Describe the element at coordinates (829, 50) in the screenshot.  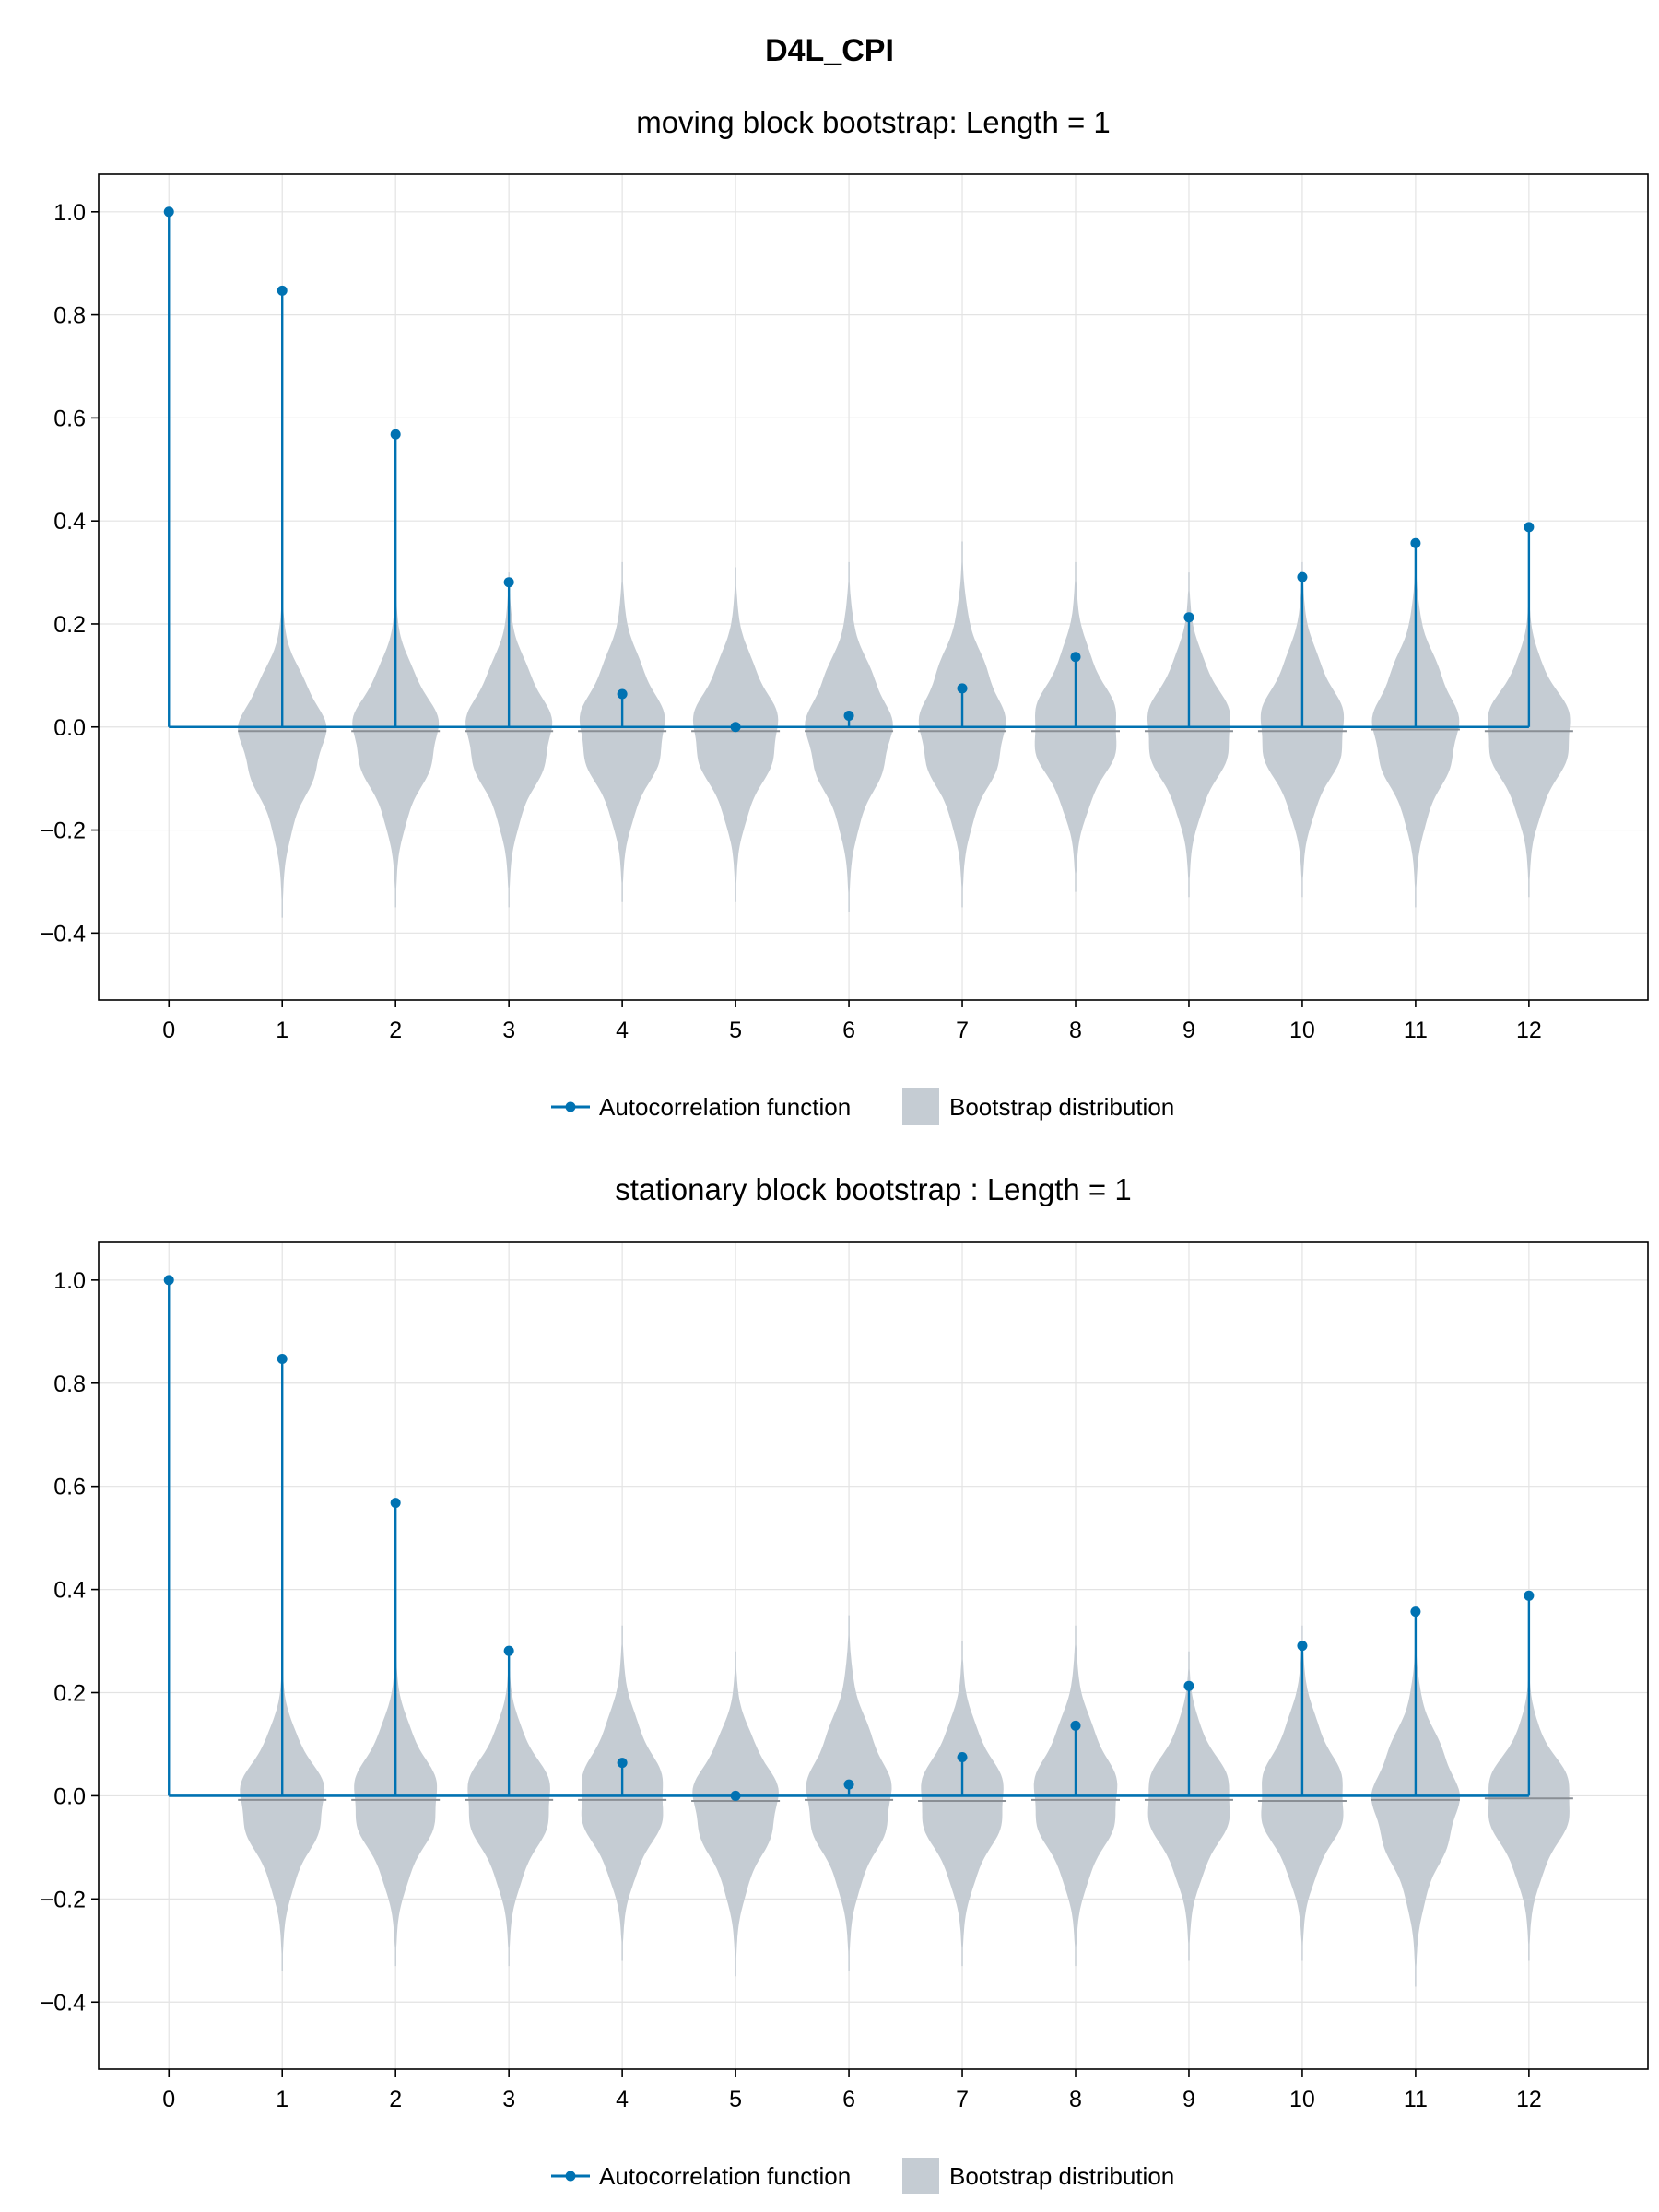
I see `figure-title: D4L_CPI` at that location.